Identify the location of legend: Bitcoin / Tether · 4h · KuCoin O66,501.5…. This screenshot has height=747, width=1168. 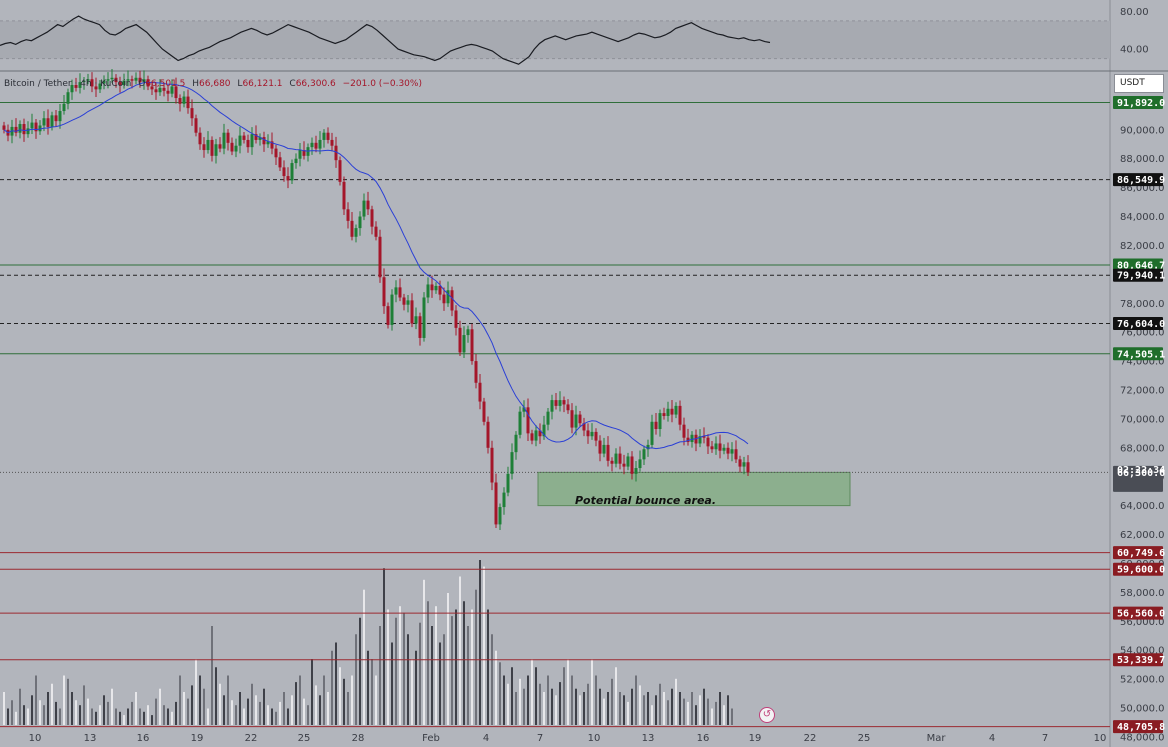
(213, 84).